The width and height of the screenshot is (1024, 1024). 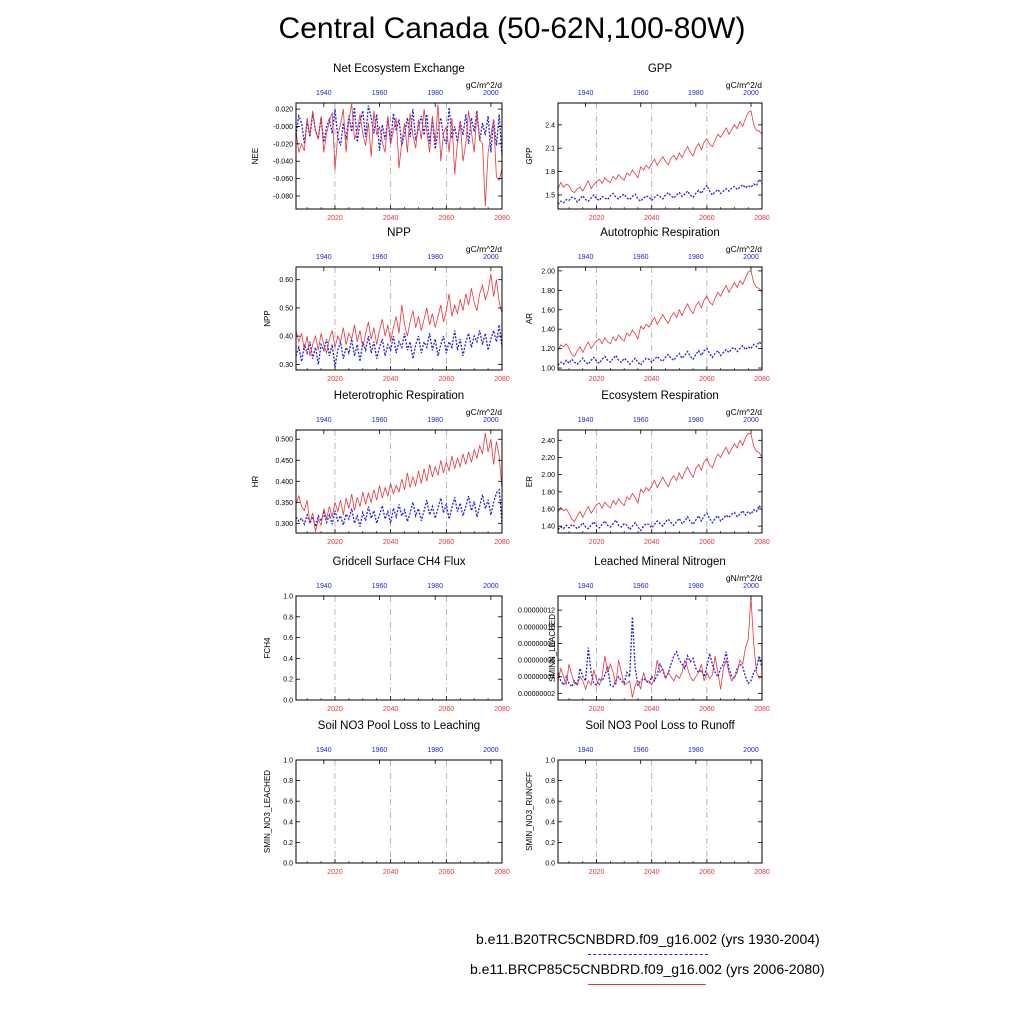 I want to click on y-tick-label: 0.00000010, so click(x=536, y=627).